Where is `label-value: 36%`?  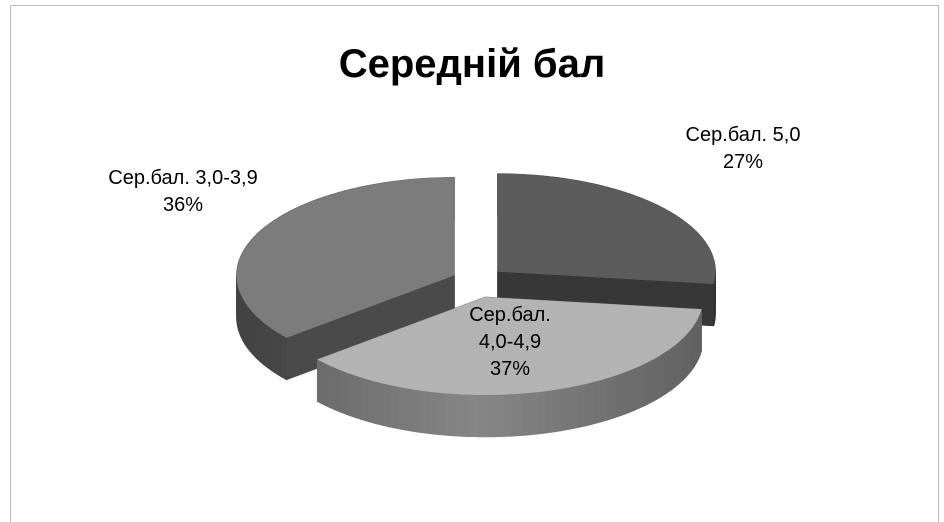
label-value: 36% is located at coordinates (183, 205).